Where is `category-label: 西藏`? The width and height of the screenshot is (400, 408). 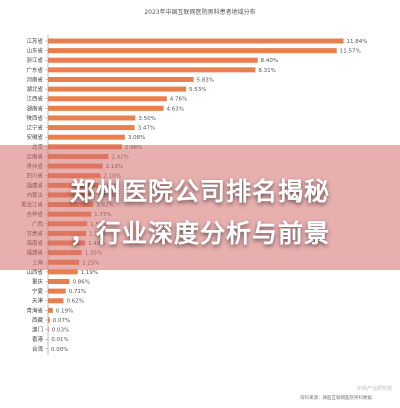
category-label: 西藏 is located at coordinates (38, 320).